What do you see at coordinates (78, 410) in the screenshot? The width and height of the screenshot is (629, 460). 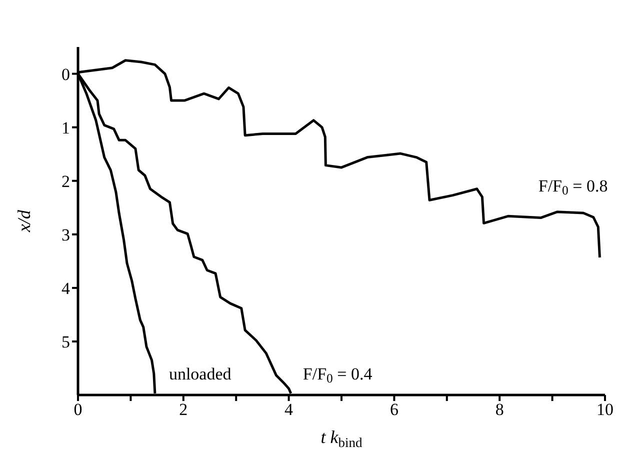 I see `x-tick-label: 0` at bounding box center [78, 410].